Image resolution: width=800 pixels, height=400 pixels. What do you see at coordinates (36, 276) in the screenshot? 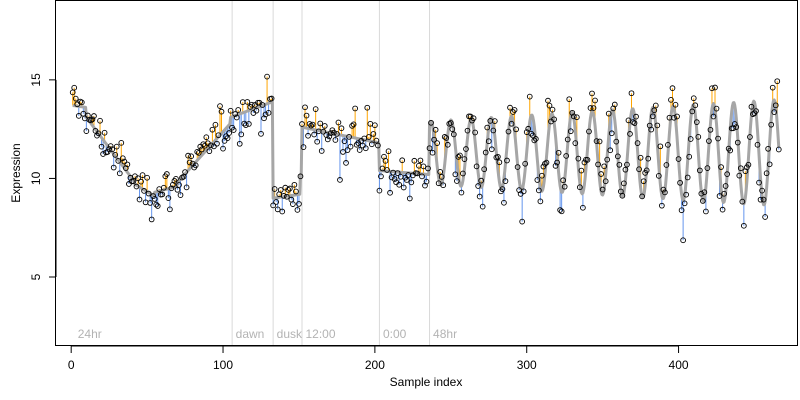
I see `y-tick-label: 5` at bounding box center [36, 276].